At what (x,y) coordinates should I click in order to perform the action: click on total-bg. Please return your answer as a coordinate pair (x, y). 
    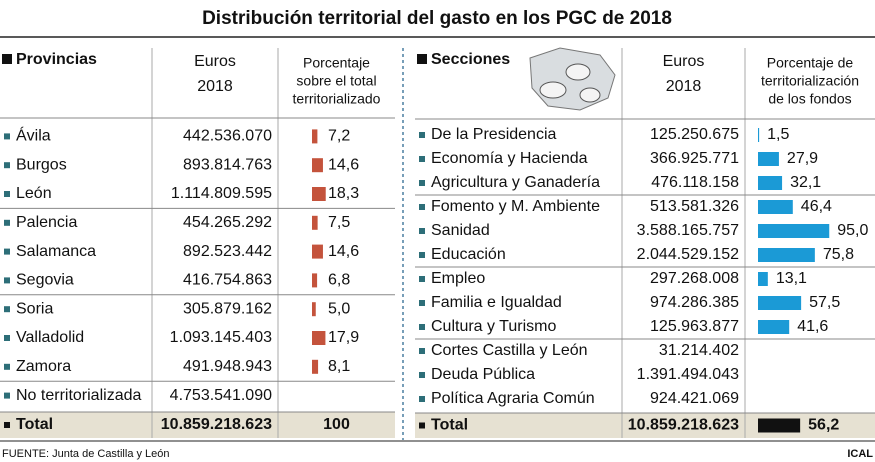
    Looking at the image, I should click on (197, 425).